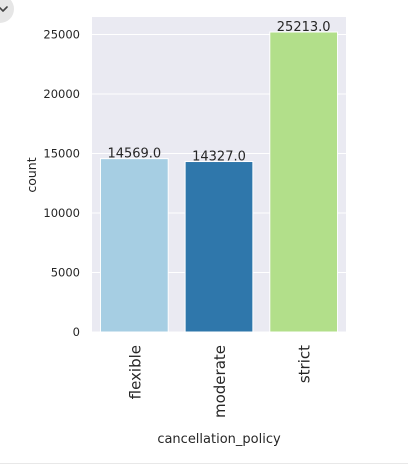  Describe the element at coordinates (61, 35) in the screenshot. I see `y-tick-label: 25000` at that location.